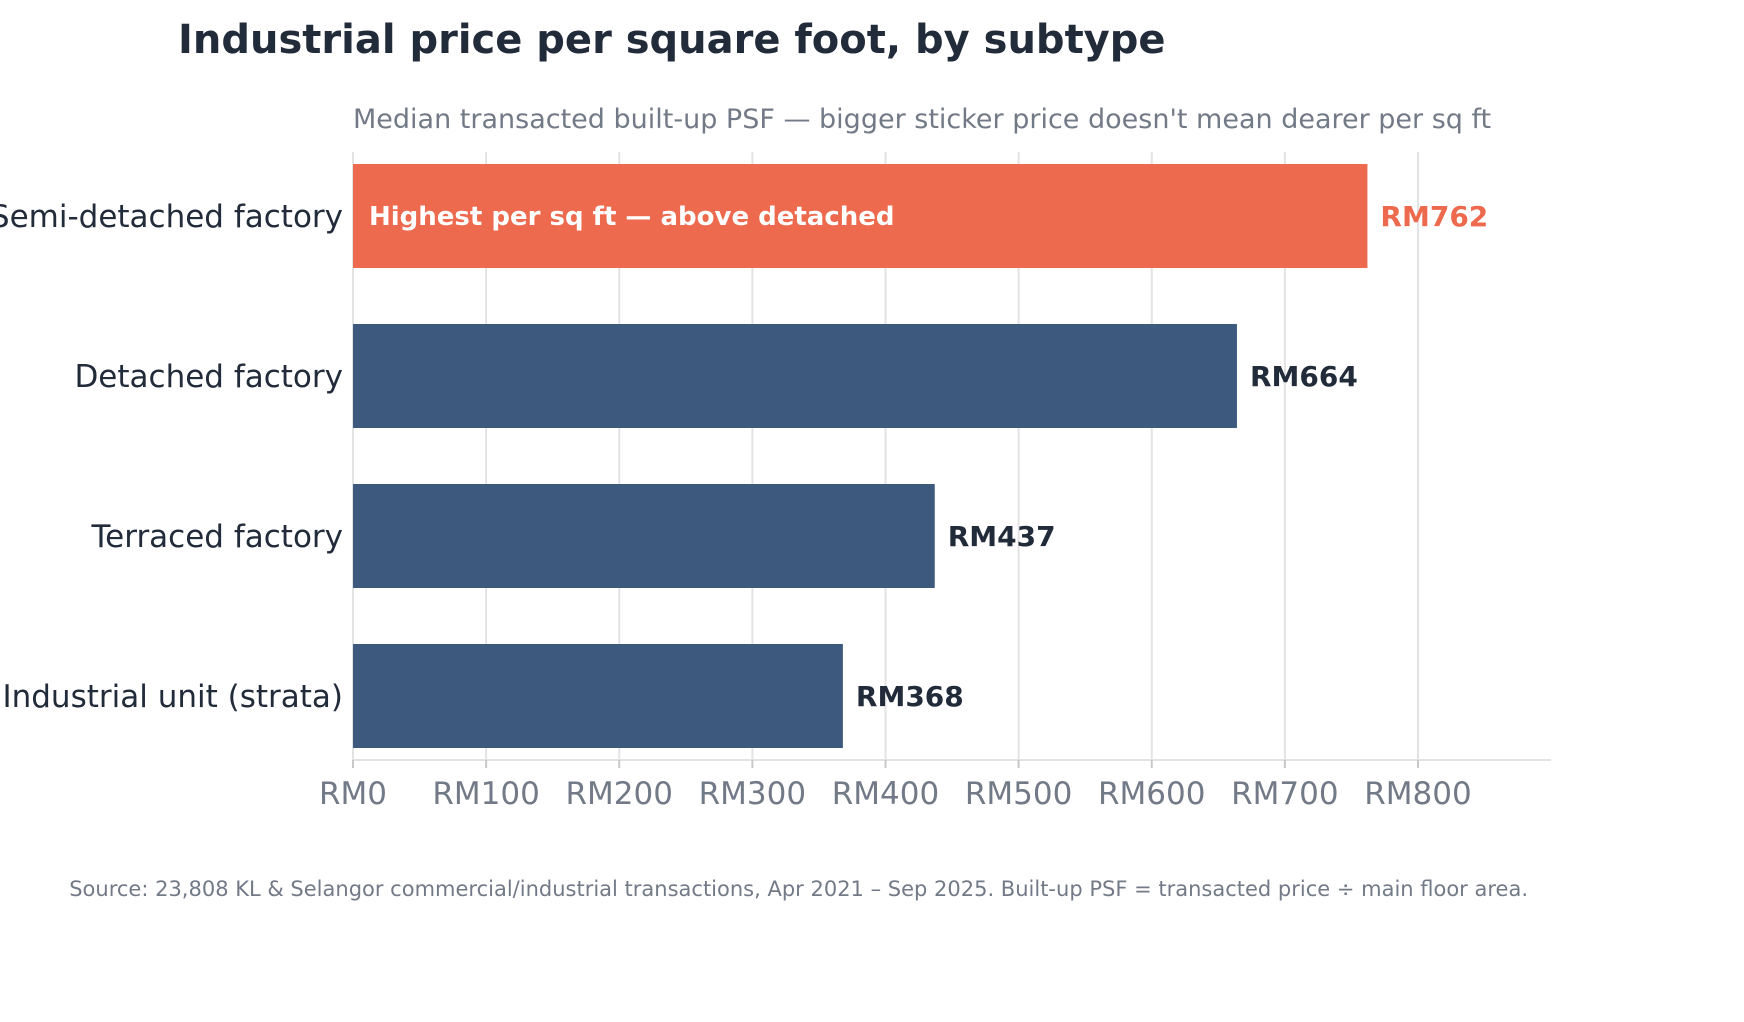  Describe the element at coordinates (1002, 536) in the screenshot. I see `value-label-3: RM437` at that location.